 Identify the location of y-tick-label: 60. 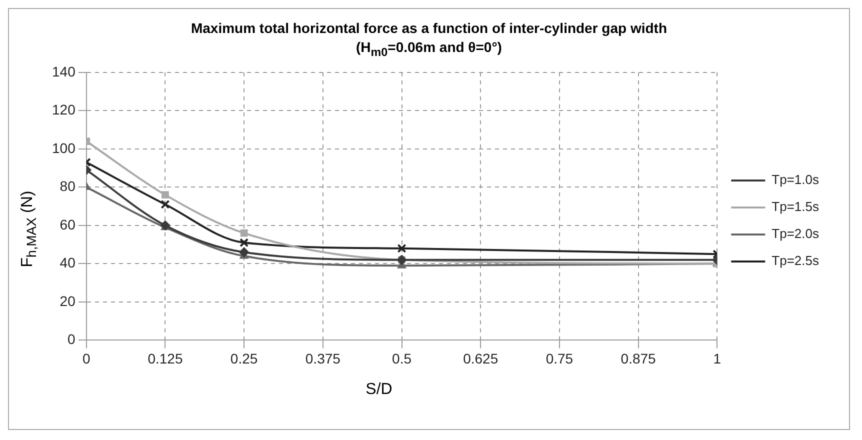
(68, 224).